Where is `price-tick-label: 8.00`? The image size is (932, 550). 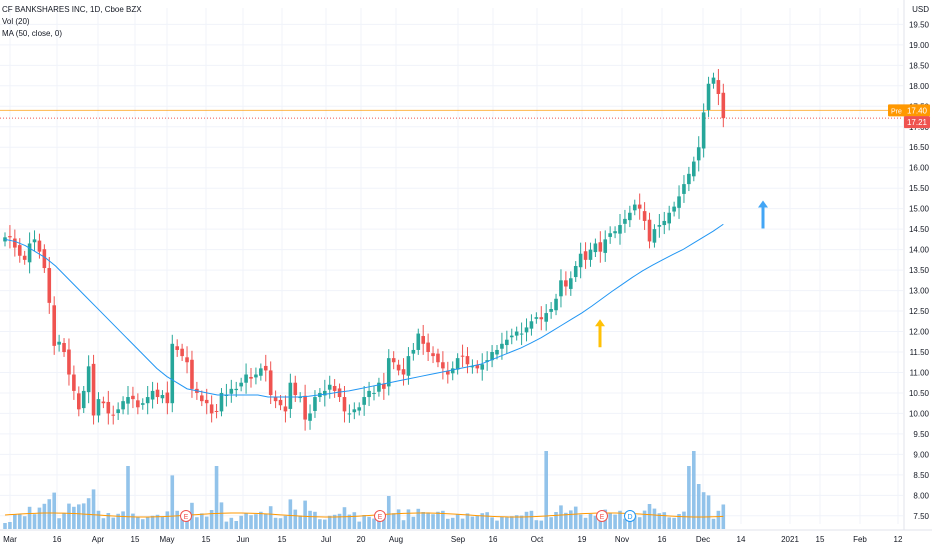
price-tick-label: 8.00 is located at coordinates (921, 495).